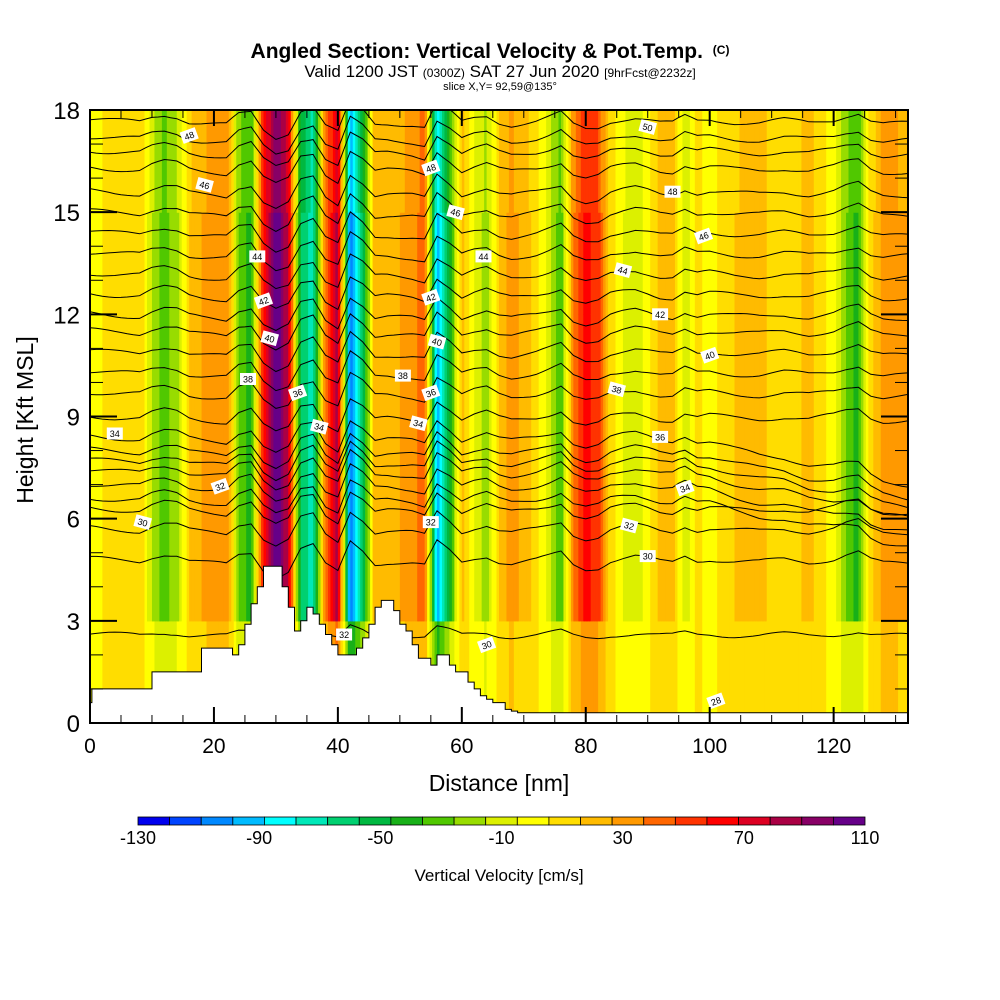  Describe the element at coordinates (616, 390) in the screenshot. I see `svg-text: 38` at that location.